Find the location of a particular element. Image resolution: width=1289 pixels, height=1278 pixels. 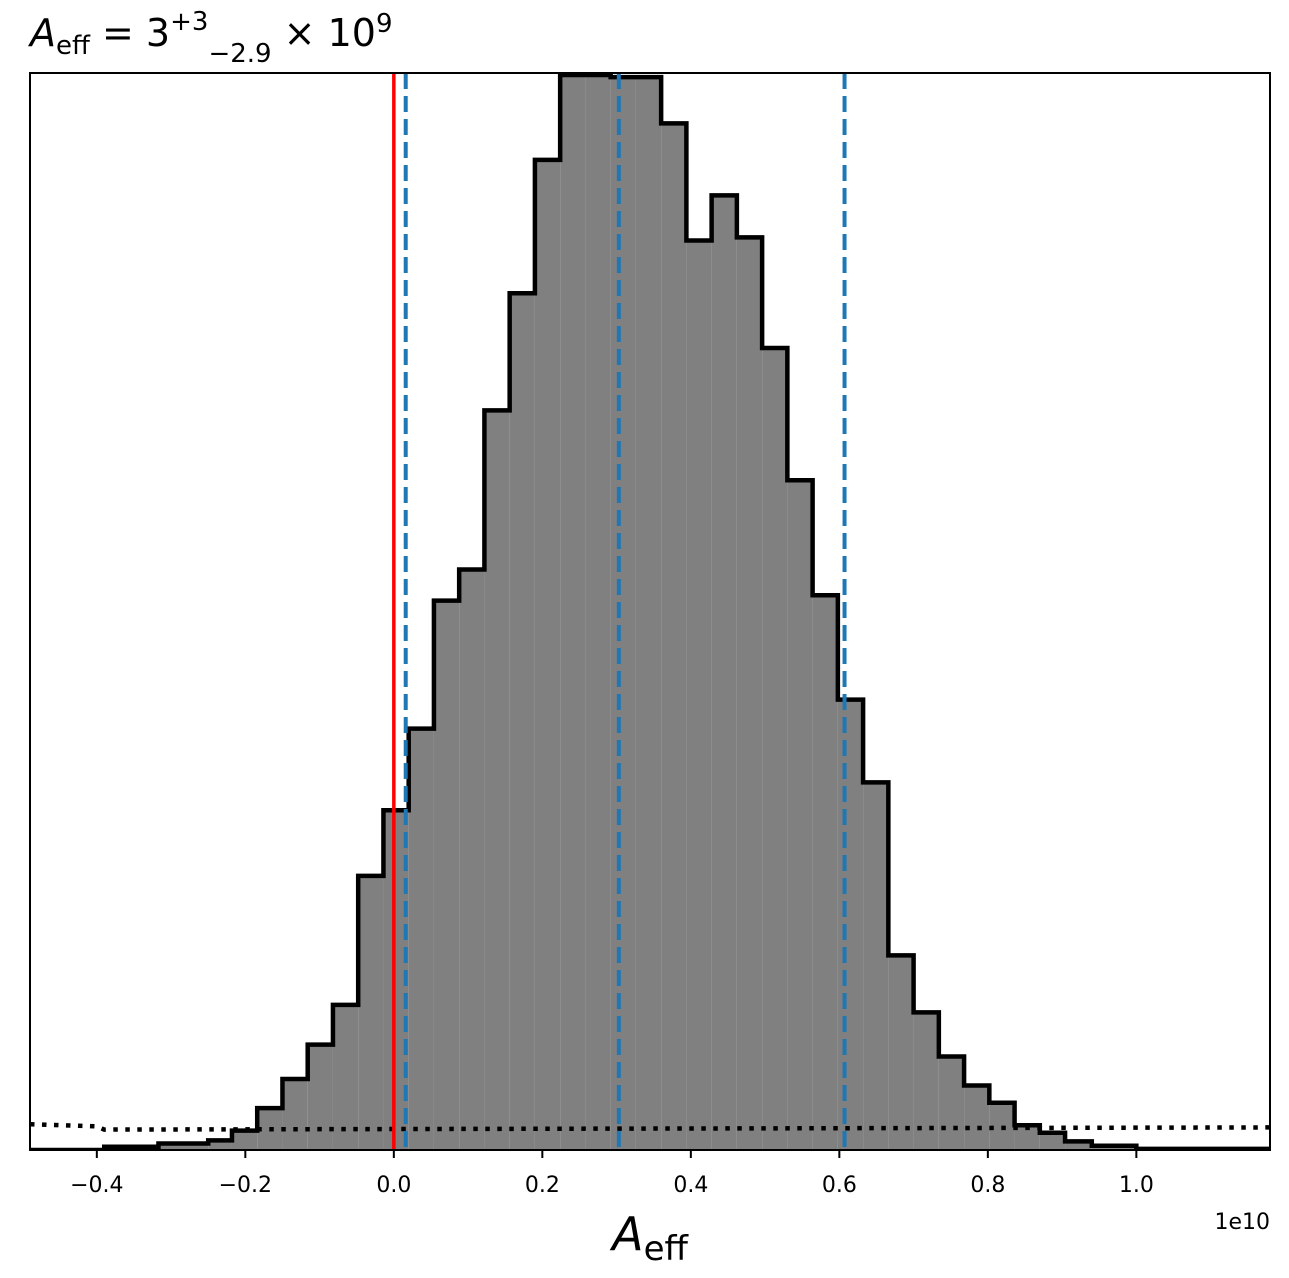

x-axis-ticks: −0.4 −0.2 0.0 0.2 0.4 0.6 0.8 1.0 is located at coordinates (612, 1174).